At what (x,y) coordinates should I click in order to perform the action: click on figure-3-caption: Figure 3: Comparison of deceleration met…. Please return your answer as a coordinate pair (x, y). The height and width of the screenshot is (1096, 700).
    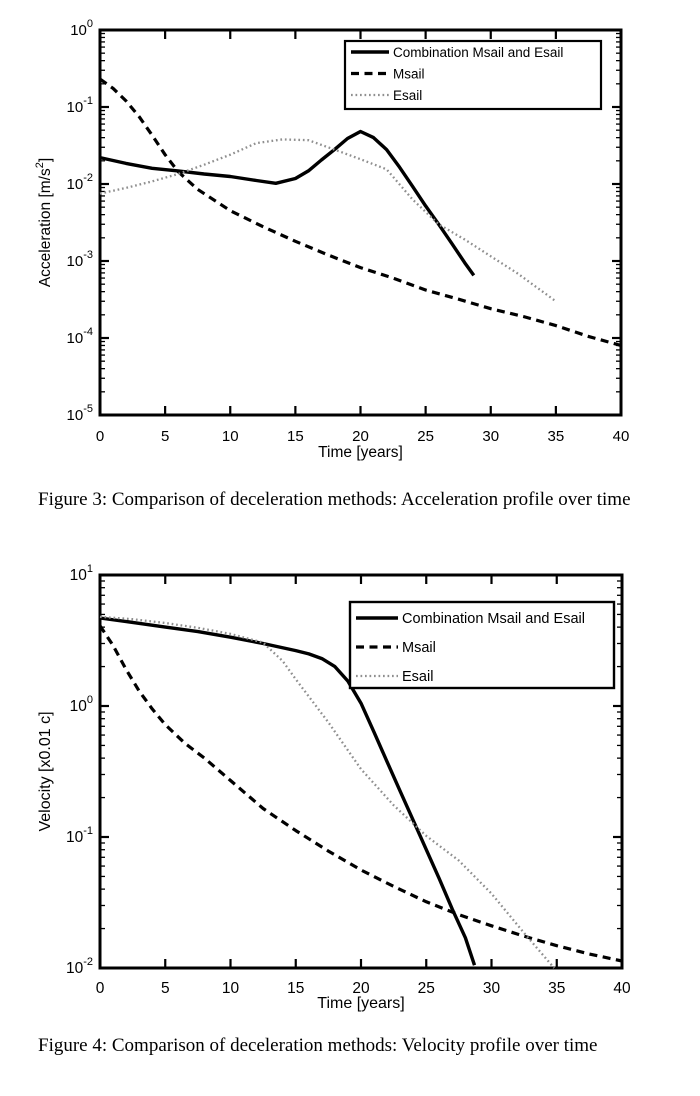
    Looking at the image, I should click on (334, 499).